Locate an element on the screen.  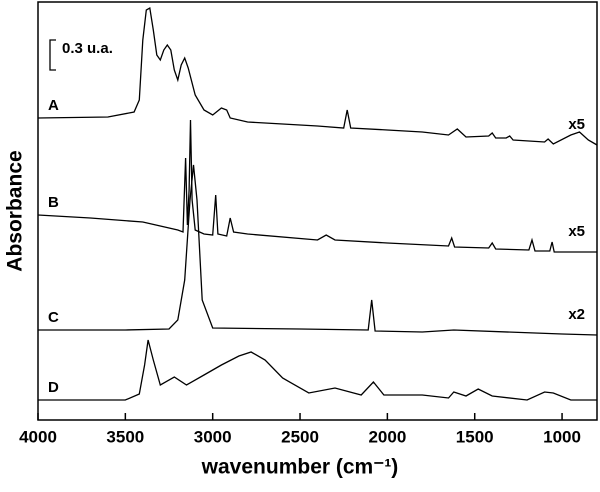
x-tick-label: 2500 is located at coordinates (300, 436).